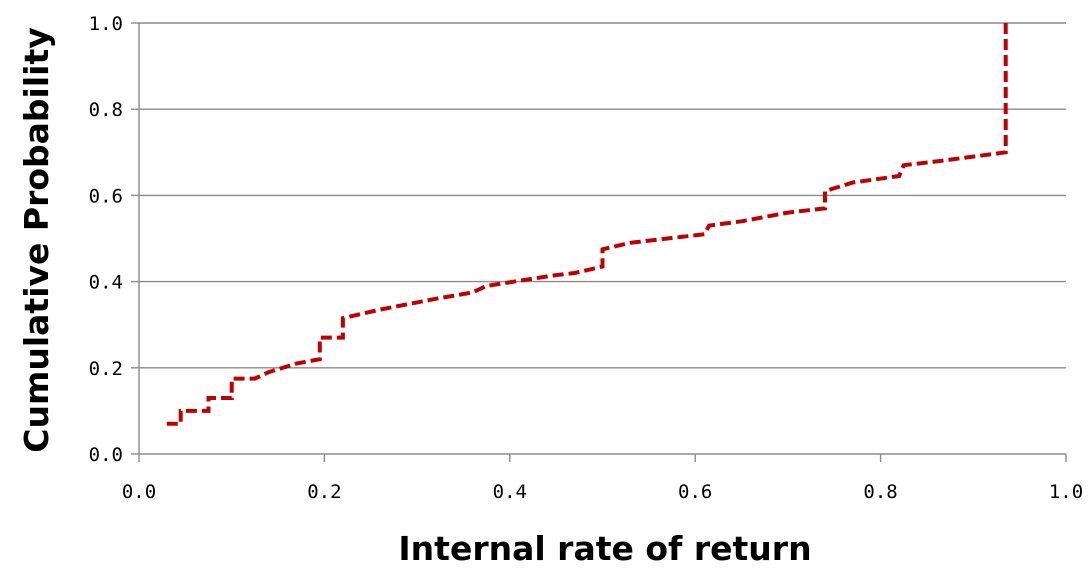  Describe the element at coordinates (139, 492) in the screenshot. I see `x-tick-label: 0.0` at that location.